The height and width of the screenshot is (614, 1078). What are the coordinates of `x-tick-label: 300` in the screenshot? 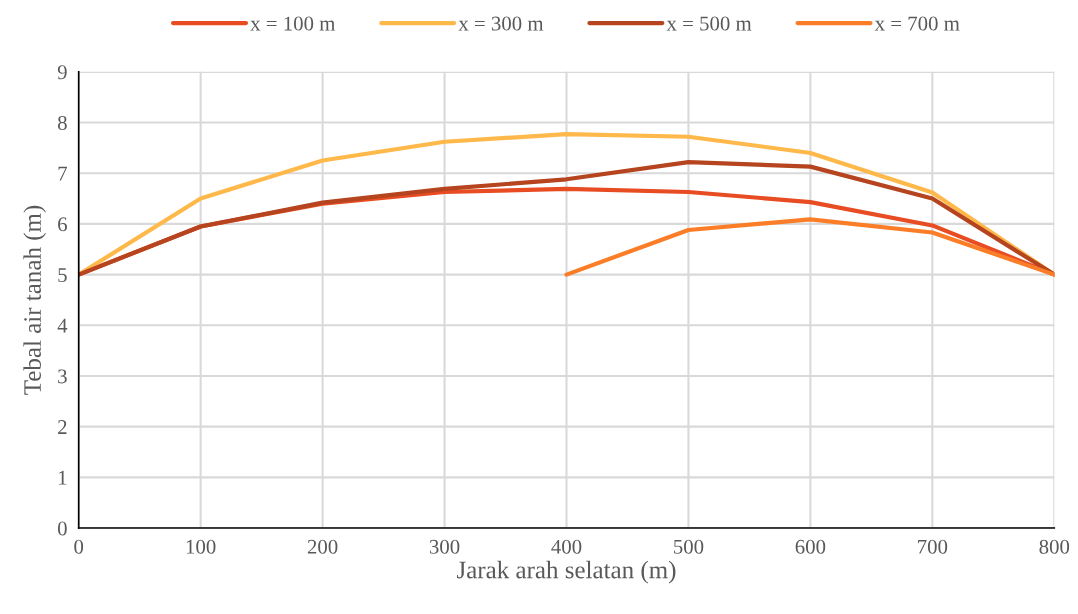 It's located at (444, 546).